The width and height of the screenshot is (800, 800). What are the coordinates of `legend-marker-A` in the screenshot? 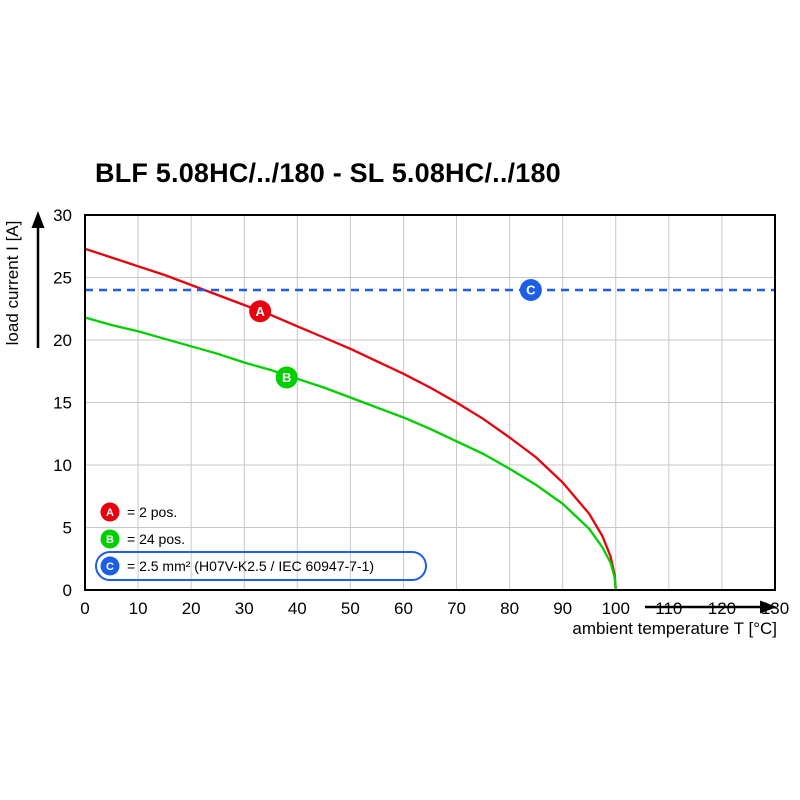 It's located at (110, 512).